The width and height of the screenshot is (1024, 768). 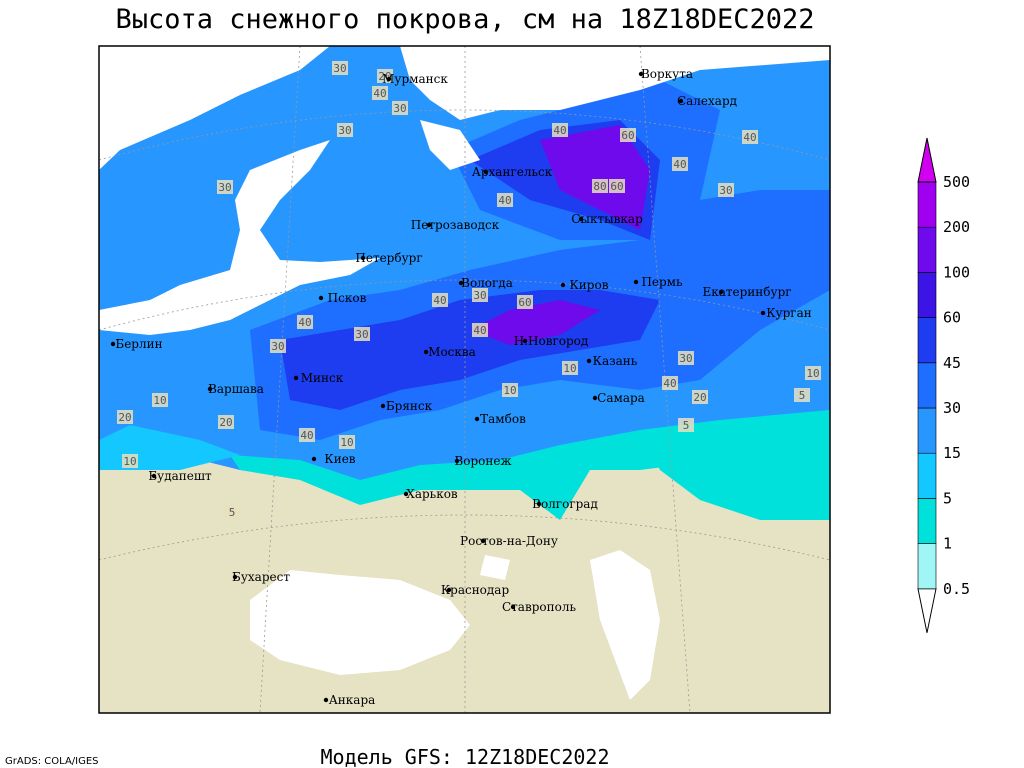 I want to click on city-label: Вологда, so click(x=487, y=283).